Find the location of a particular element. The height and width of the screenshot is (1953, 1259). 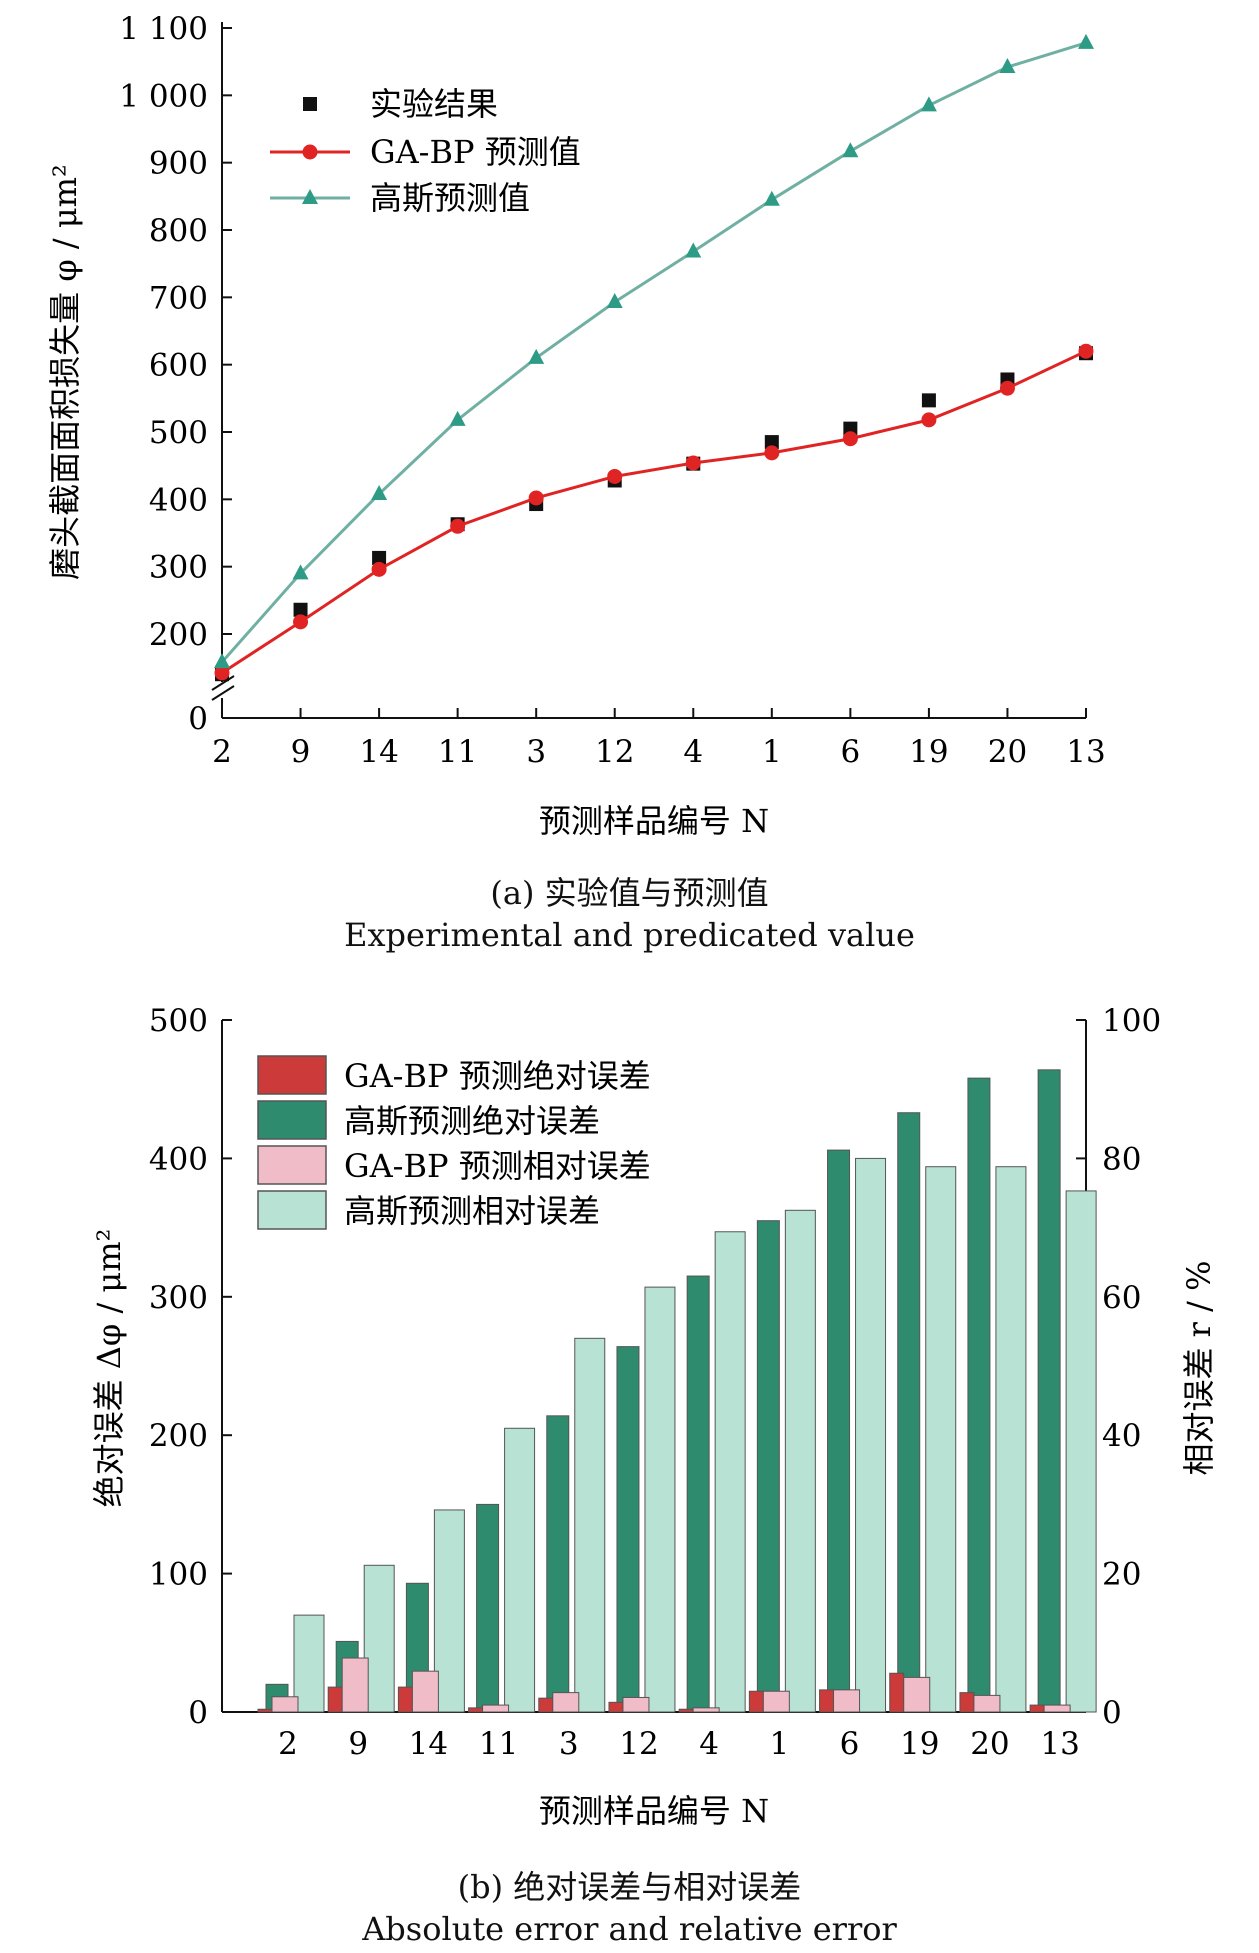

y-tick-label-left: 0 is located at coordinates (198, 1713).